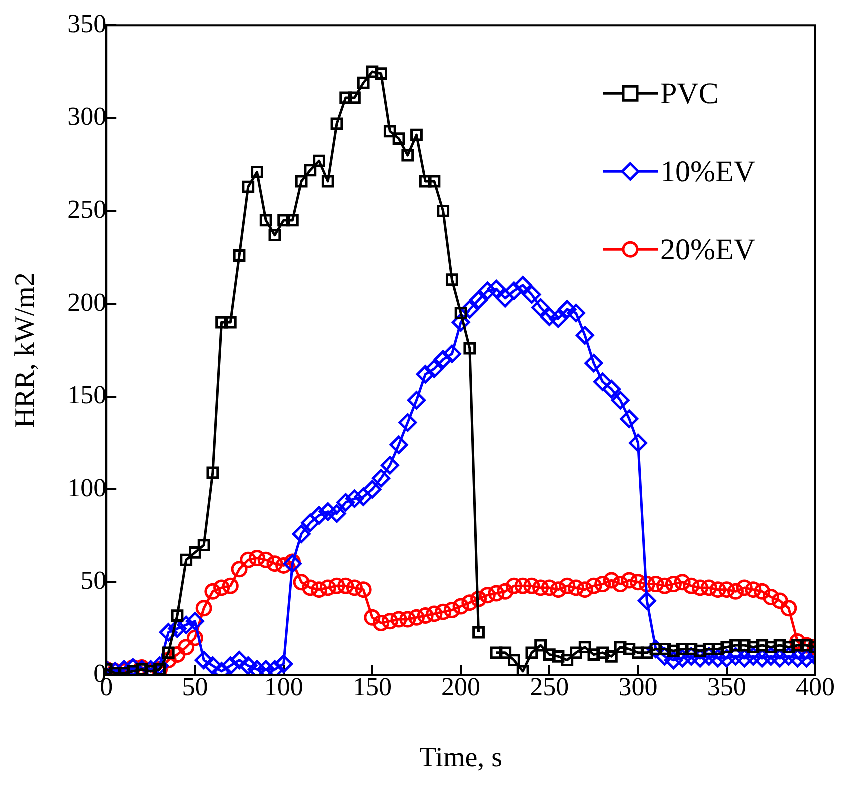 This screenshot has width=843, height=790. I want to click on legend-label: PVC, so click(689, 93).